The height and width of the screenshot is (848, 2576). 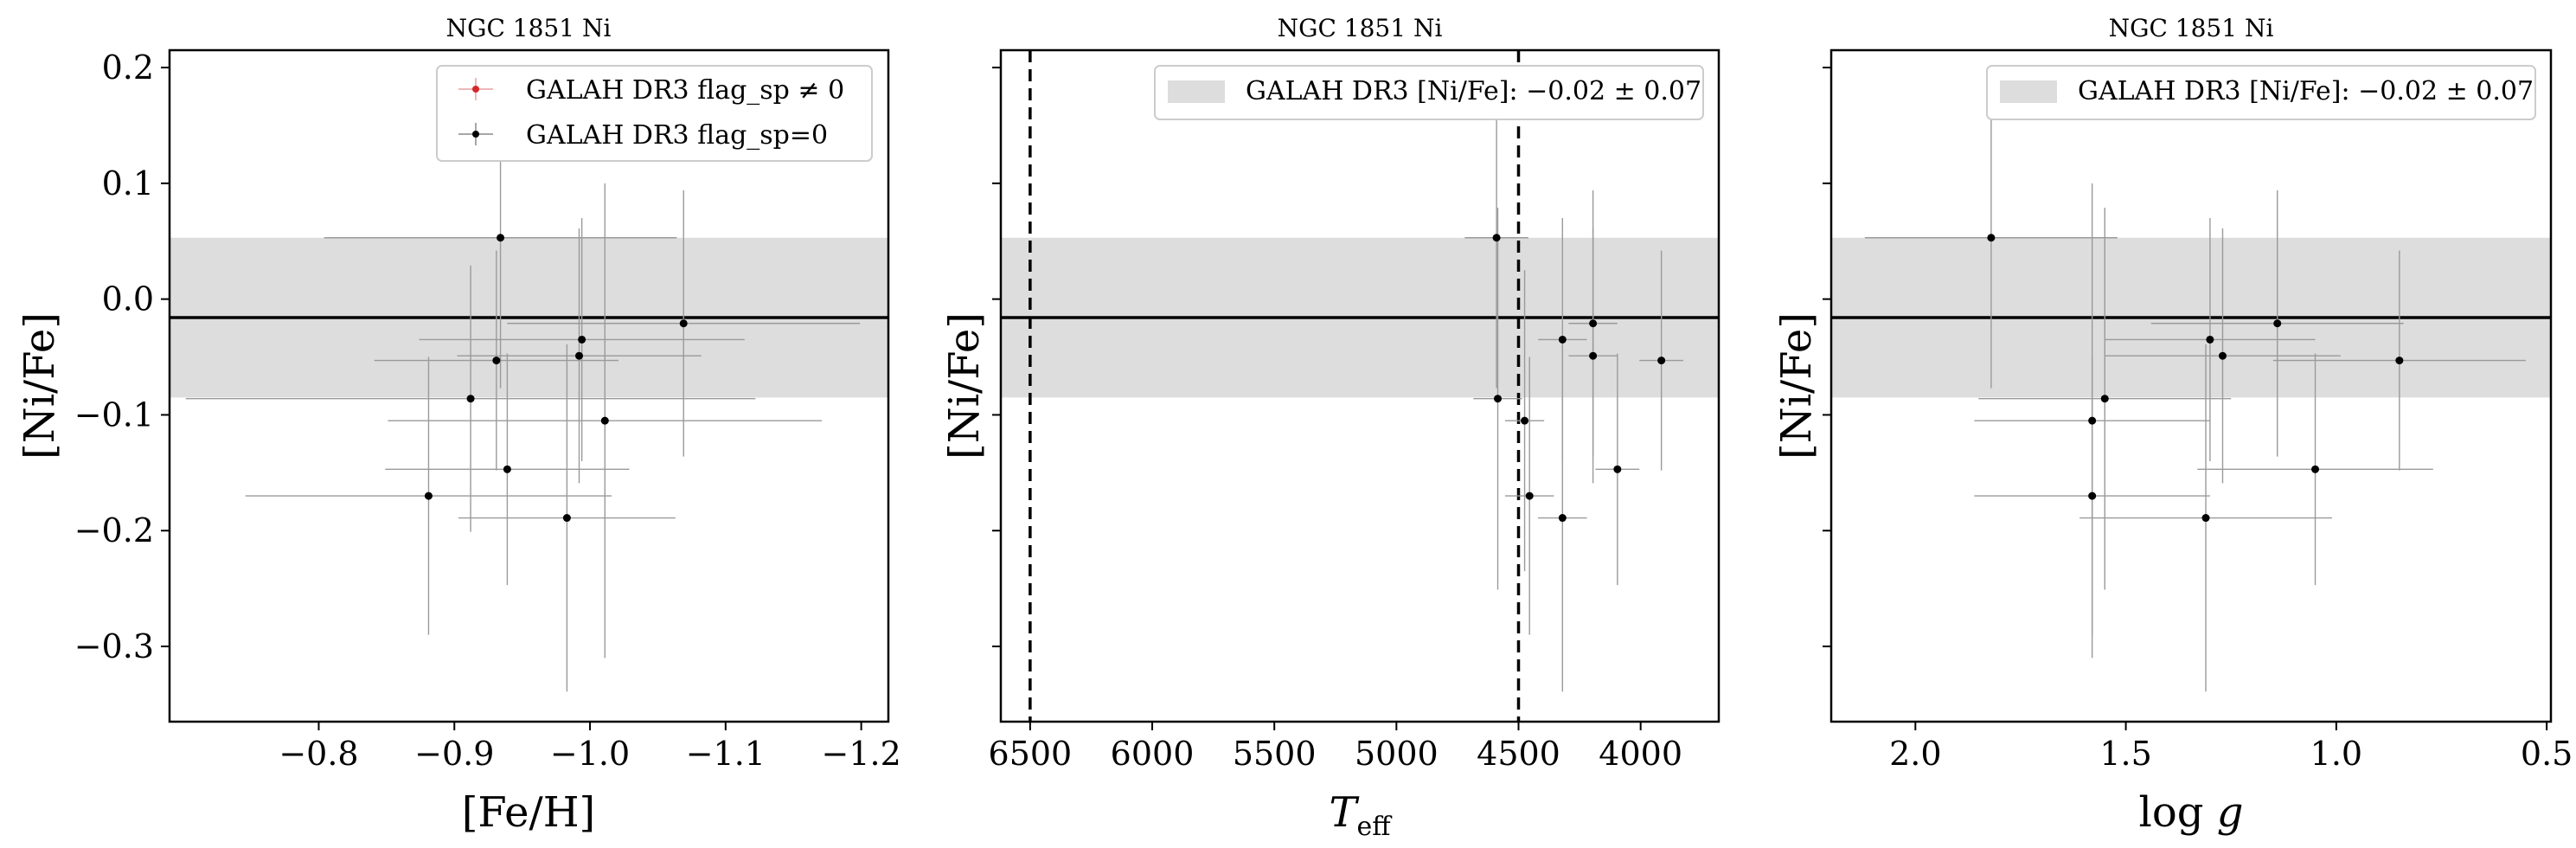 I want to click on x-tick-label: −1.0, so click(x=590, y=754).